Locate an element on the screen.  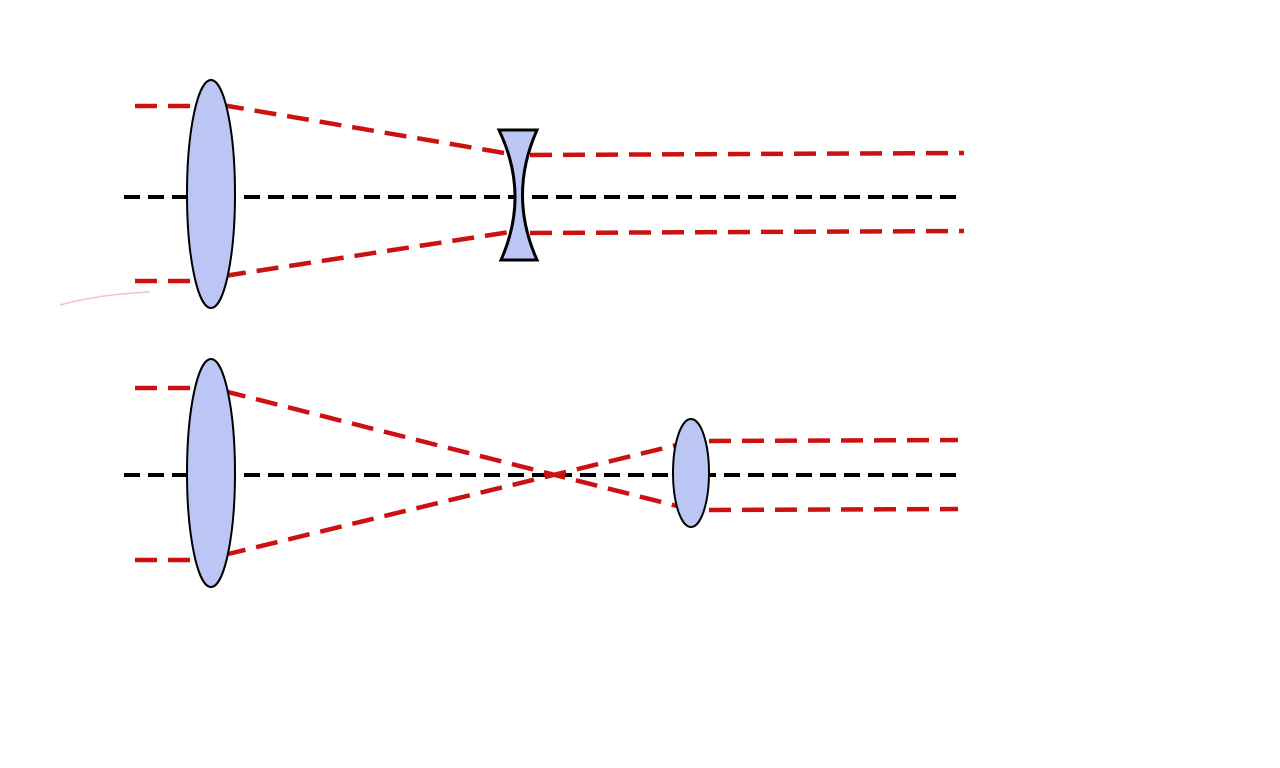
crossing-ray-upper-to-lower is located at coordinates (454, 449).